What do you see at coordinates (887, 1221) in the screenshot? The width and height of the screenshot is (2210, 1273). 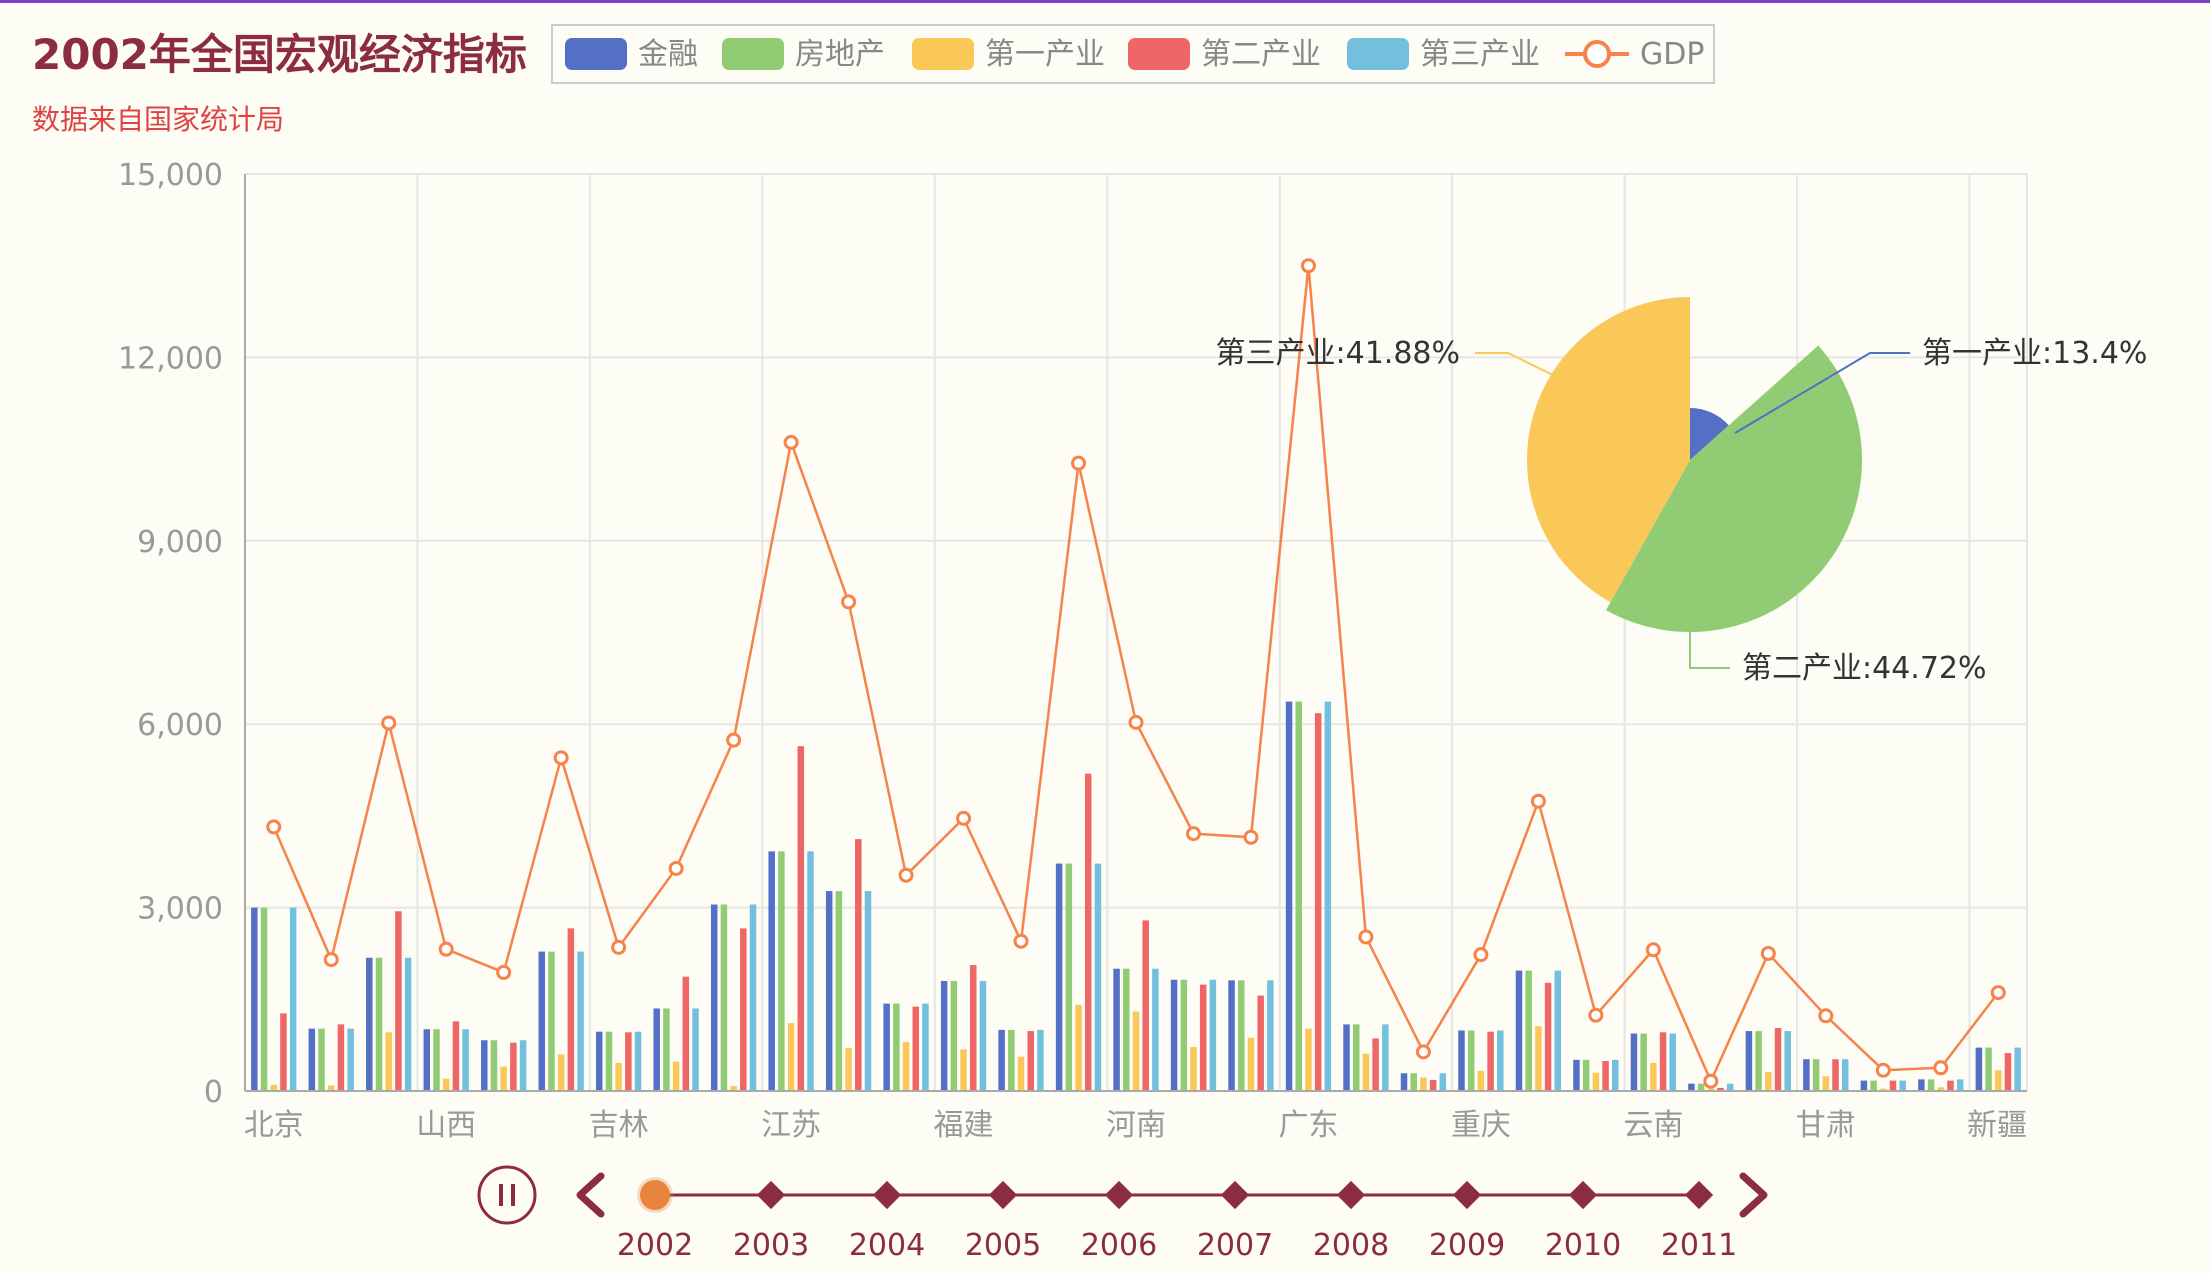 I see `timeline-year-2004: 2004` at bounding box center [887, 1221].